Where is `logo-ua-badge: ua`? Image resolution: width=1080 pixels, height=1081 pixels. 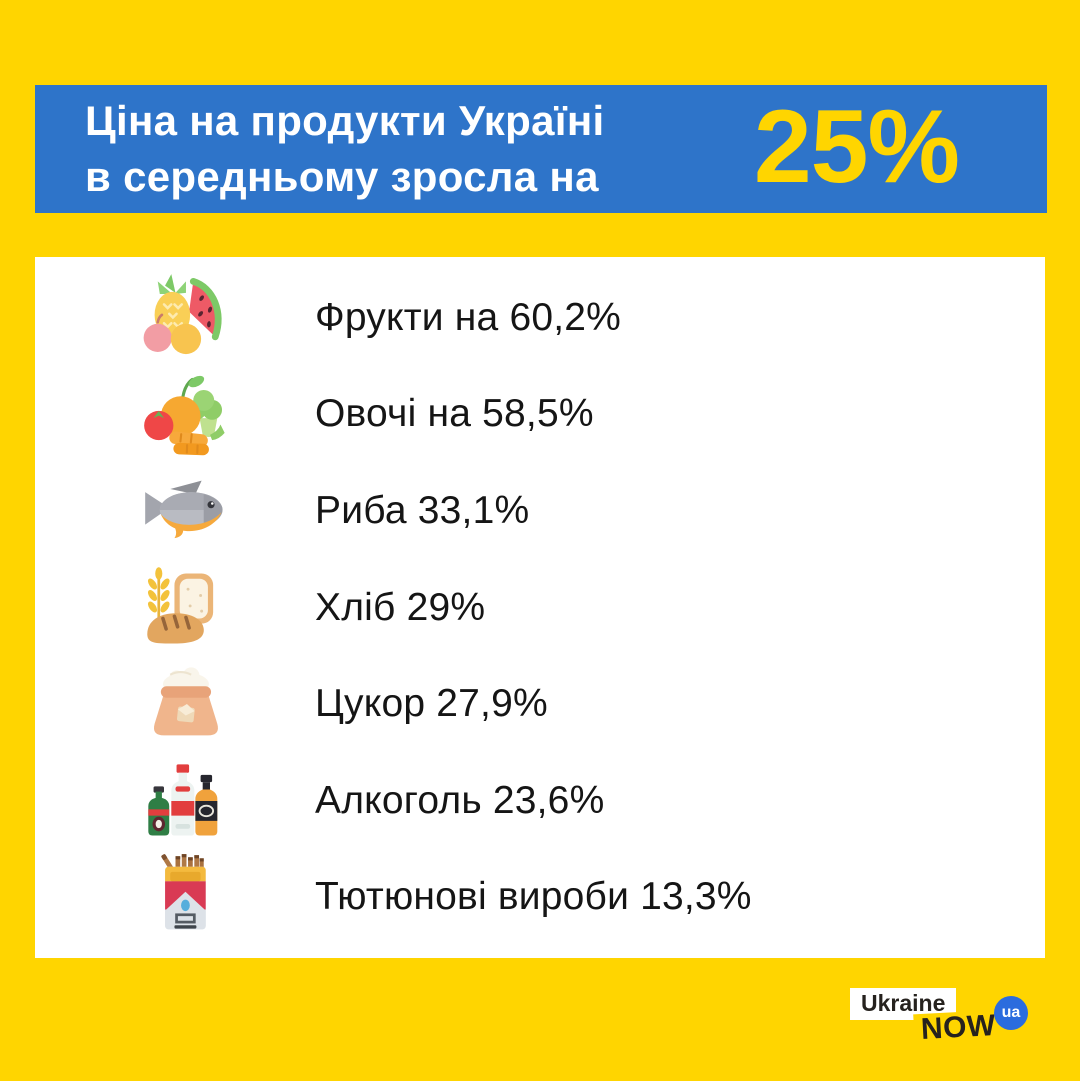 logo-ua-badge: ua is located at coordinates (1011, 1013).